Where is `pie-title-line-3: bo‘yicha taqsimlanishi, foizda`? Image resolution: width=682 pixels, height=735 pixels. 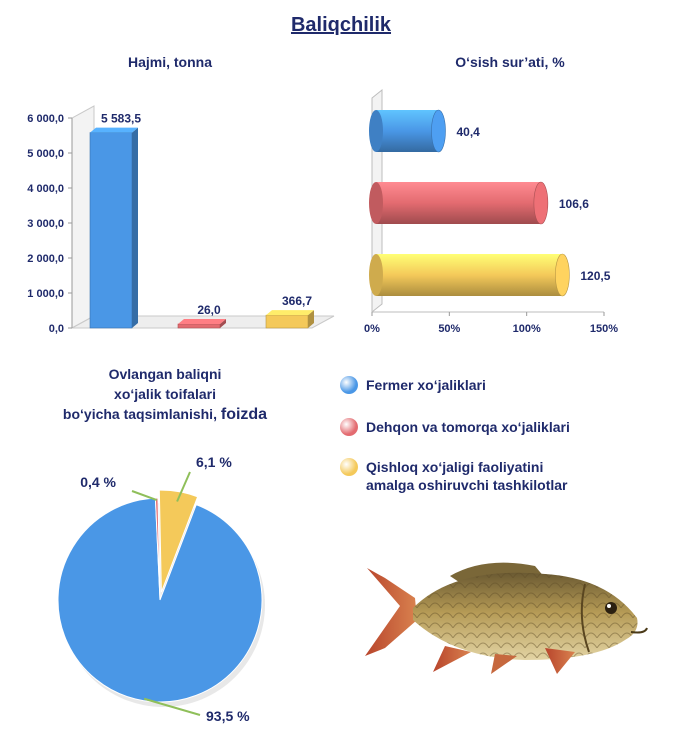
pie-title-line-3: bo‘yicha taqsimlanishi, foizda is located at coordinates (165, 414).